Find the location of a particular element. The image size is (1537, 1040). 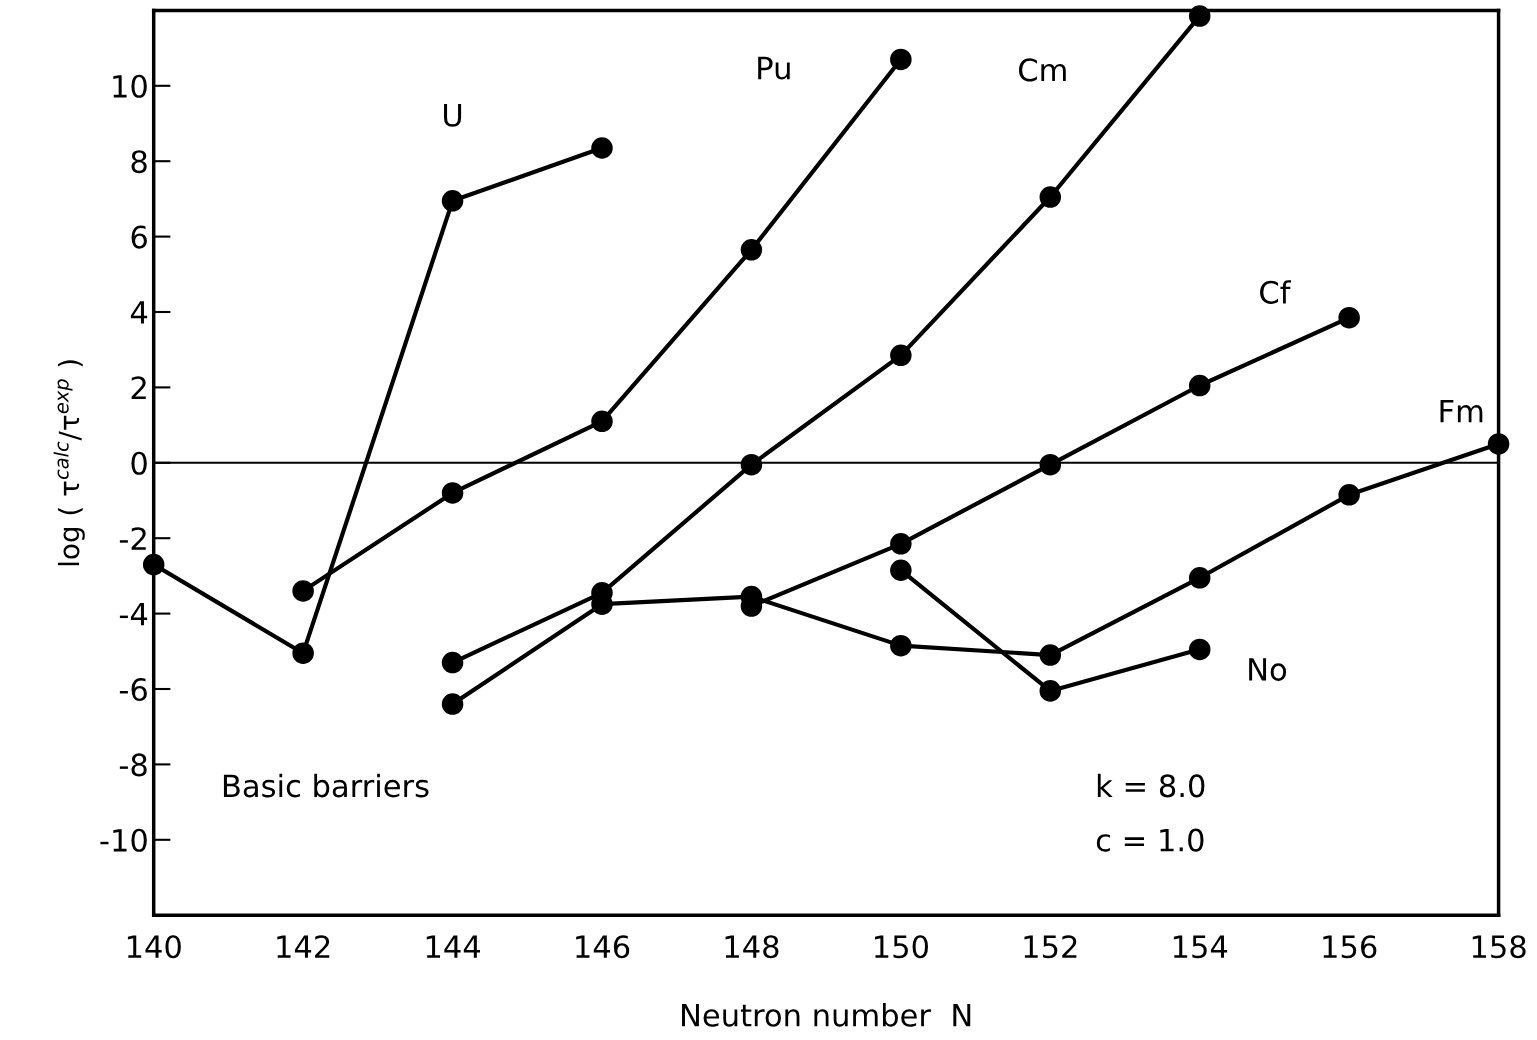

x-tick-label: 150 is located at coordinates (901, 947).